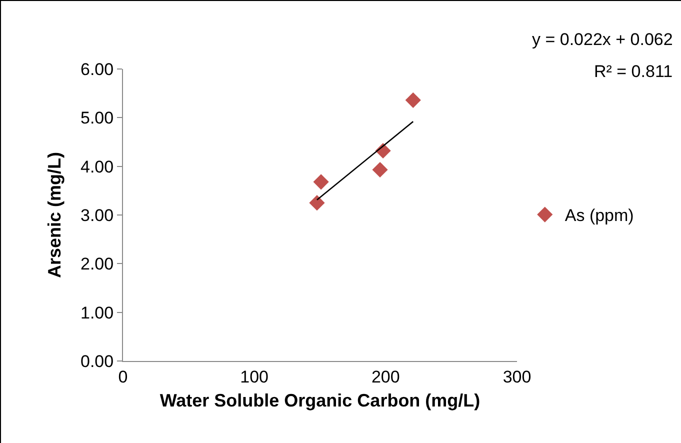  What do you see at coordinates (97, 361) in the screenshot?
I see `y-tick-label: 0.00` at bounding box center [97, 361].